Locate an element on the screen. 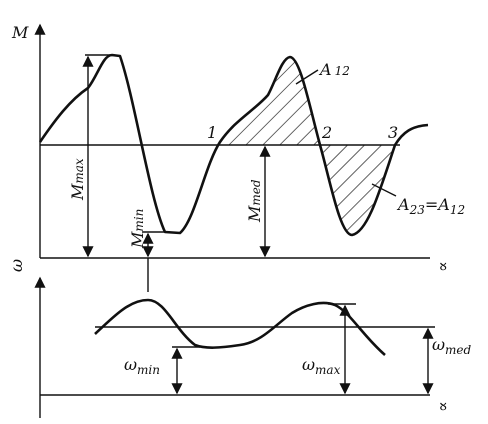  omega-min-label: ωmin is located at coordinates (142, 366).